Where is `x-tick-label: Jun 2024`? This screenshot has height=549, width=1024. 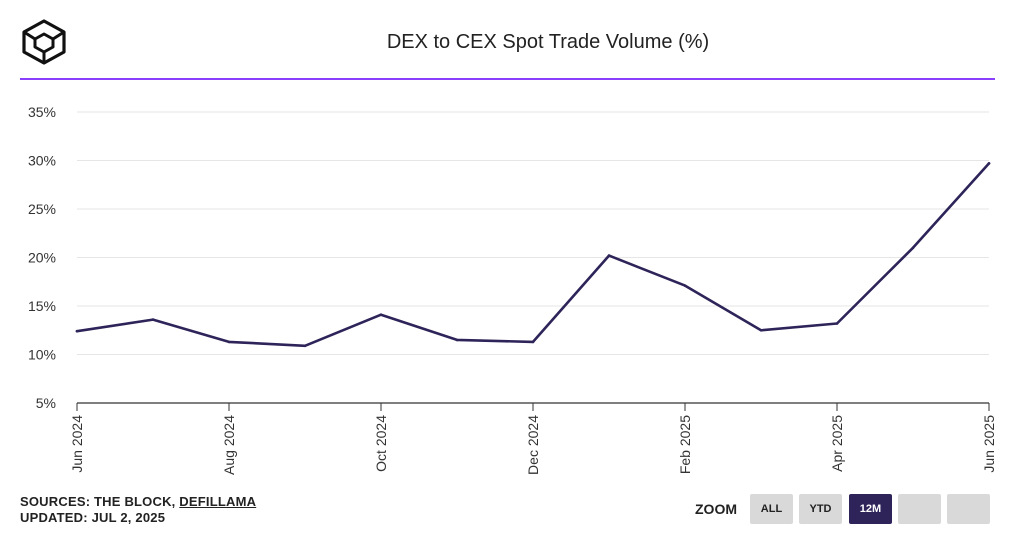
x-tick-label: Jun 2024 is located at coordinates (77, 444).